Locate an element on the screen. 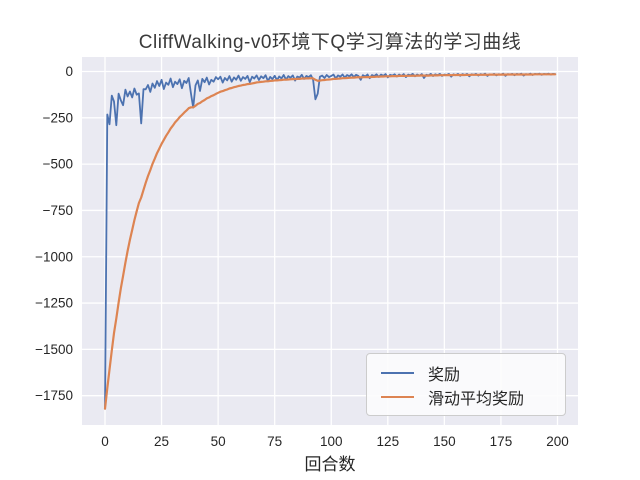  x-tick-labels: 0 25 50 75 100 125 150 175 200 is located at coordinates (335, 441).